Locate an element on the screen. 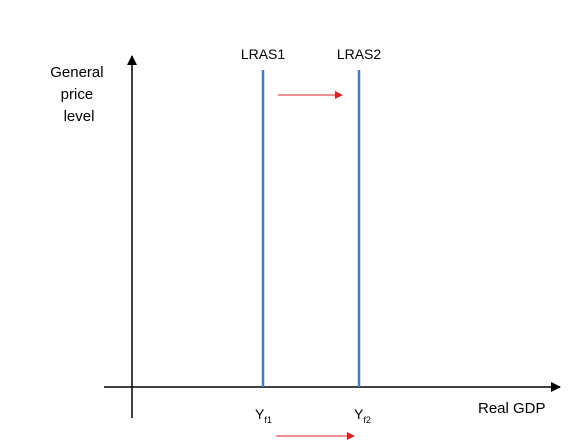 Image resolution: width=571 pixels, height=446 pixels. lras2-label: LRAS2 is located at coordinates (359, 54).